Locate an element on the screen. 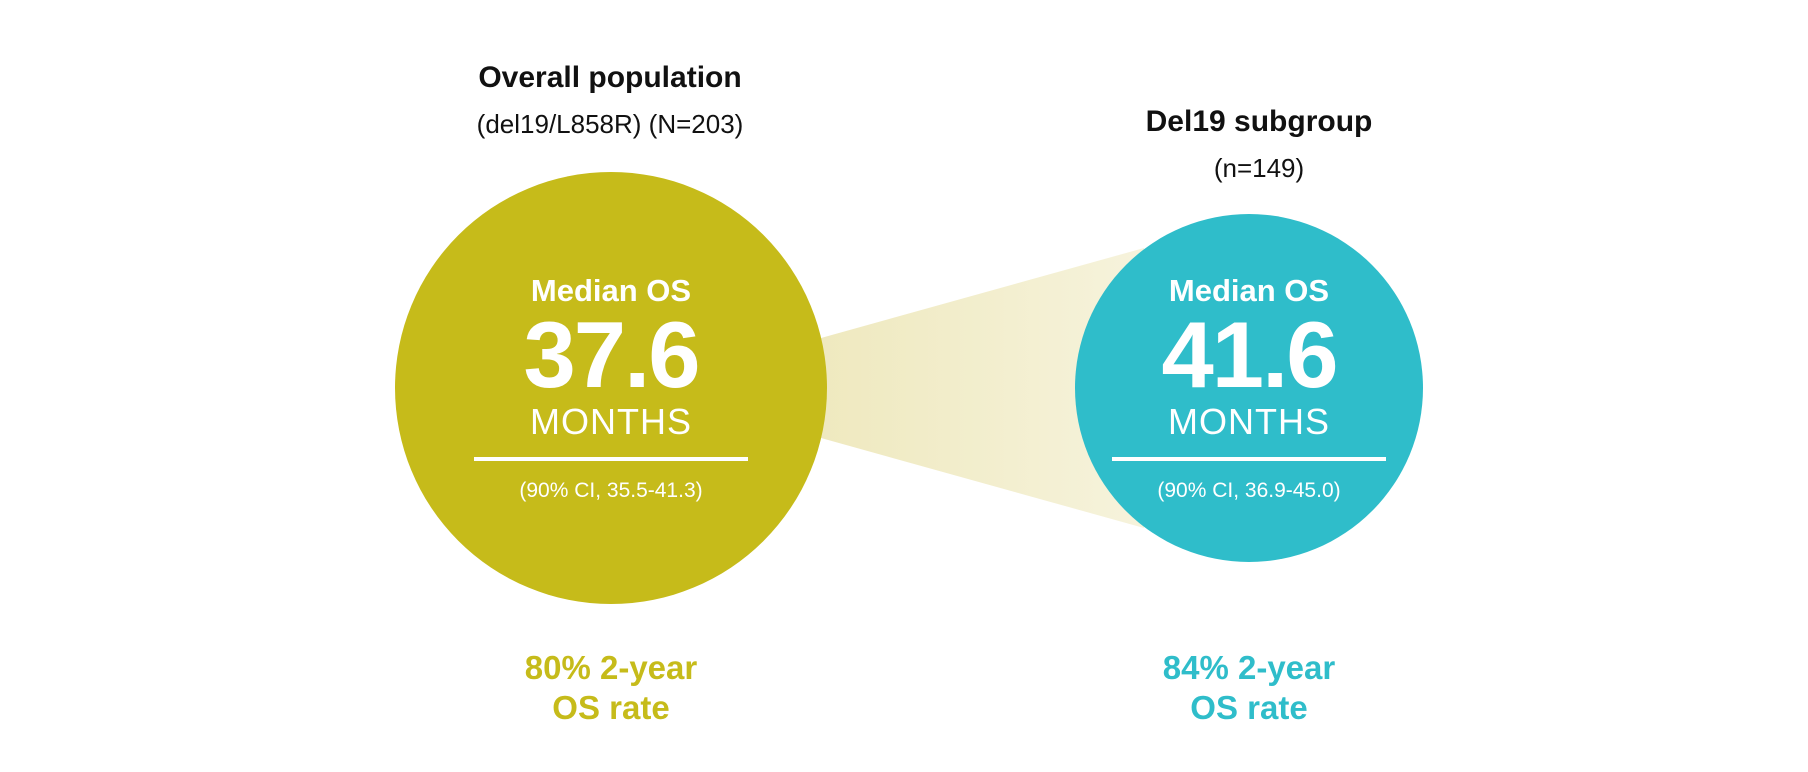 This screenshot has height=772, width=1808. overall-rate-line-1: 80% 2-year is located at coordinates (611, 667).